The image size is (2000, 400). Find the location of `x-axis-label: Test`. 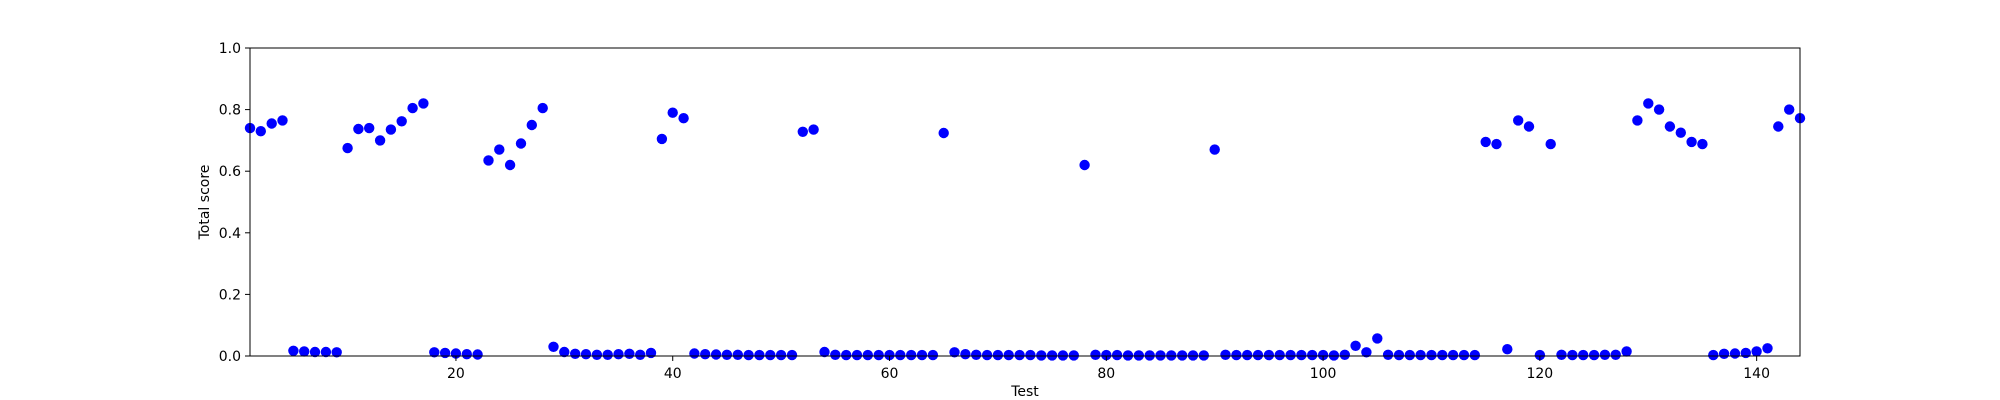

x-axis-label: Test is located at coordinates (1024, 392).